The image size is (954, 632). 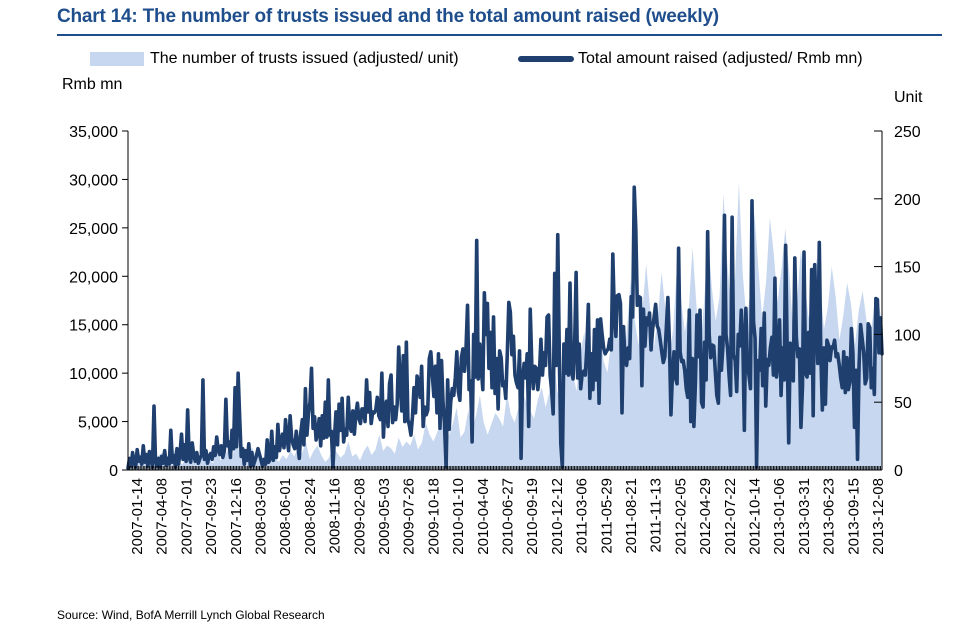 What do you see at coordinates (458, 516) in the screenshot?
I see `x-tick-label: 2010-01-10` at bounding box center [458, 516].